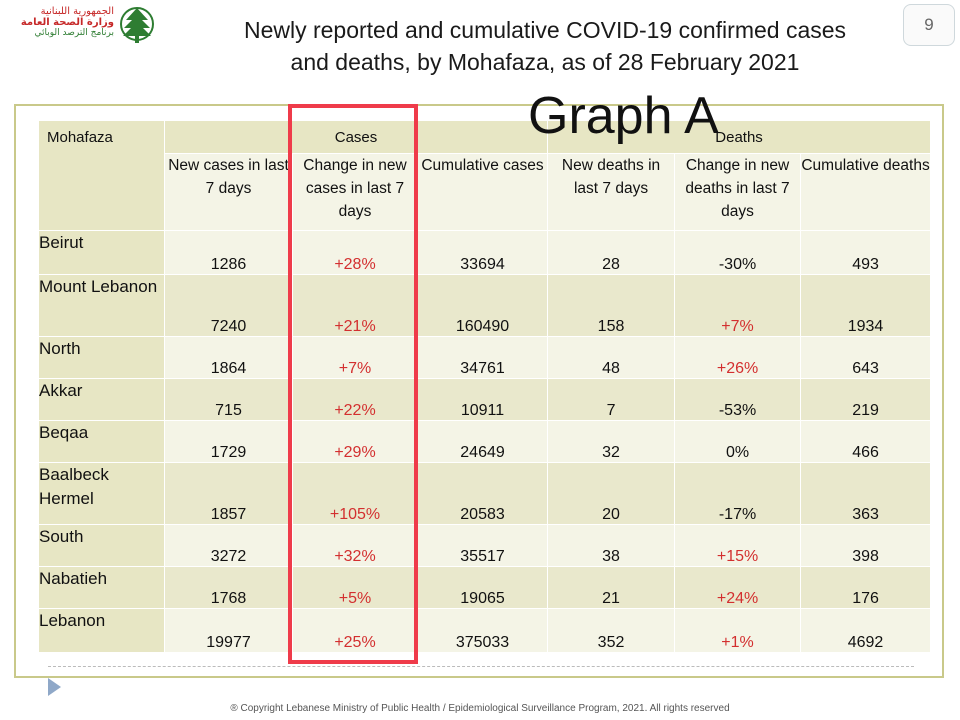 The image size is (960, 720). What do you see at coordinates (611, 399) in the screenshot?
I see `table-cell: 7` at bounding box center [611, 399].